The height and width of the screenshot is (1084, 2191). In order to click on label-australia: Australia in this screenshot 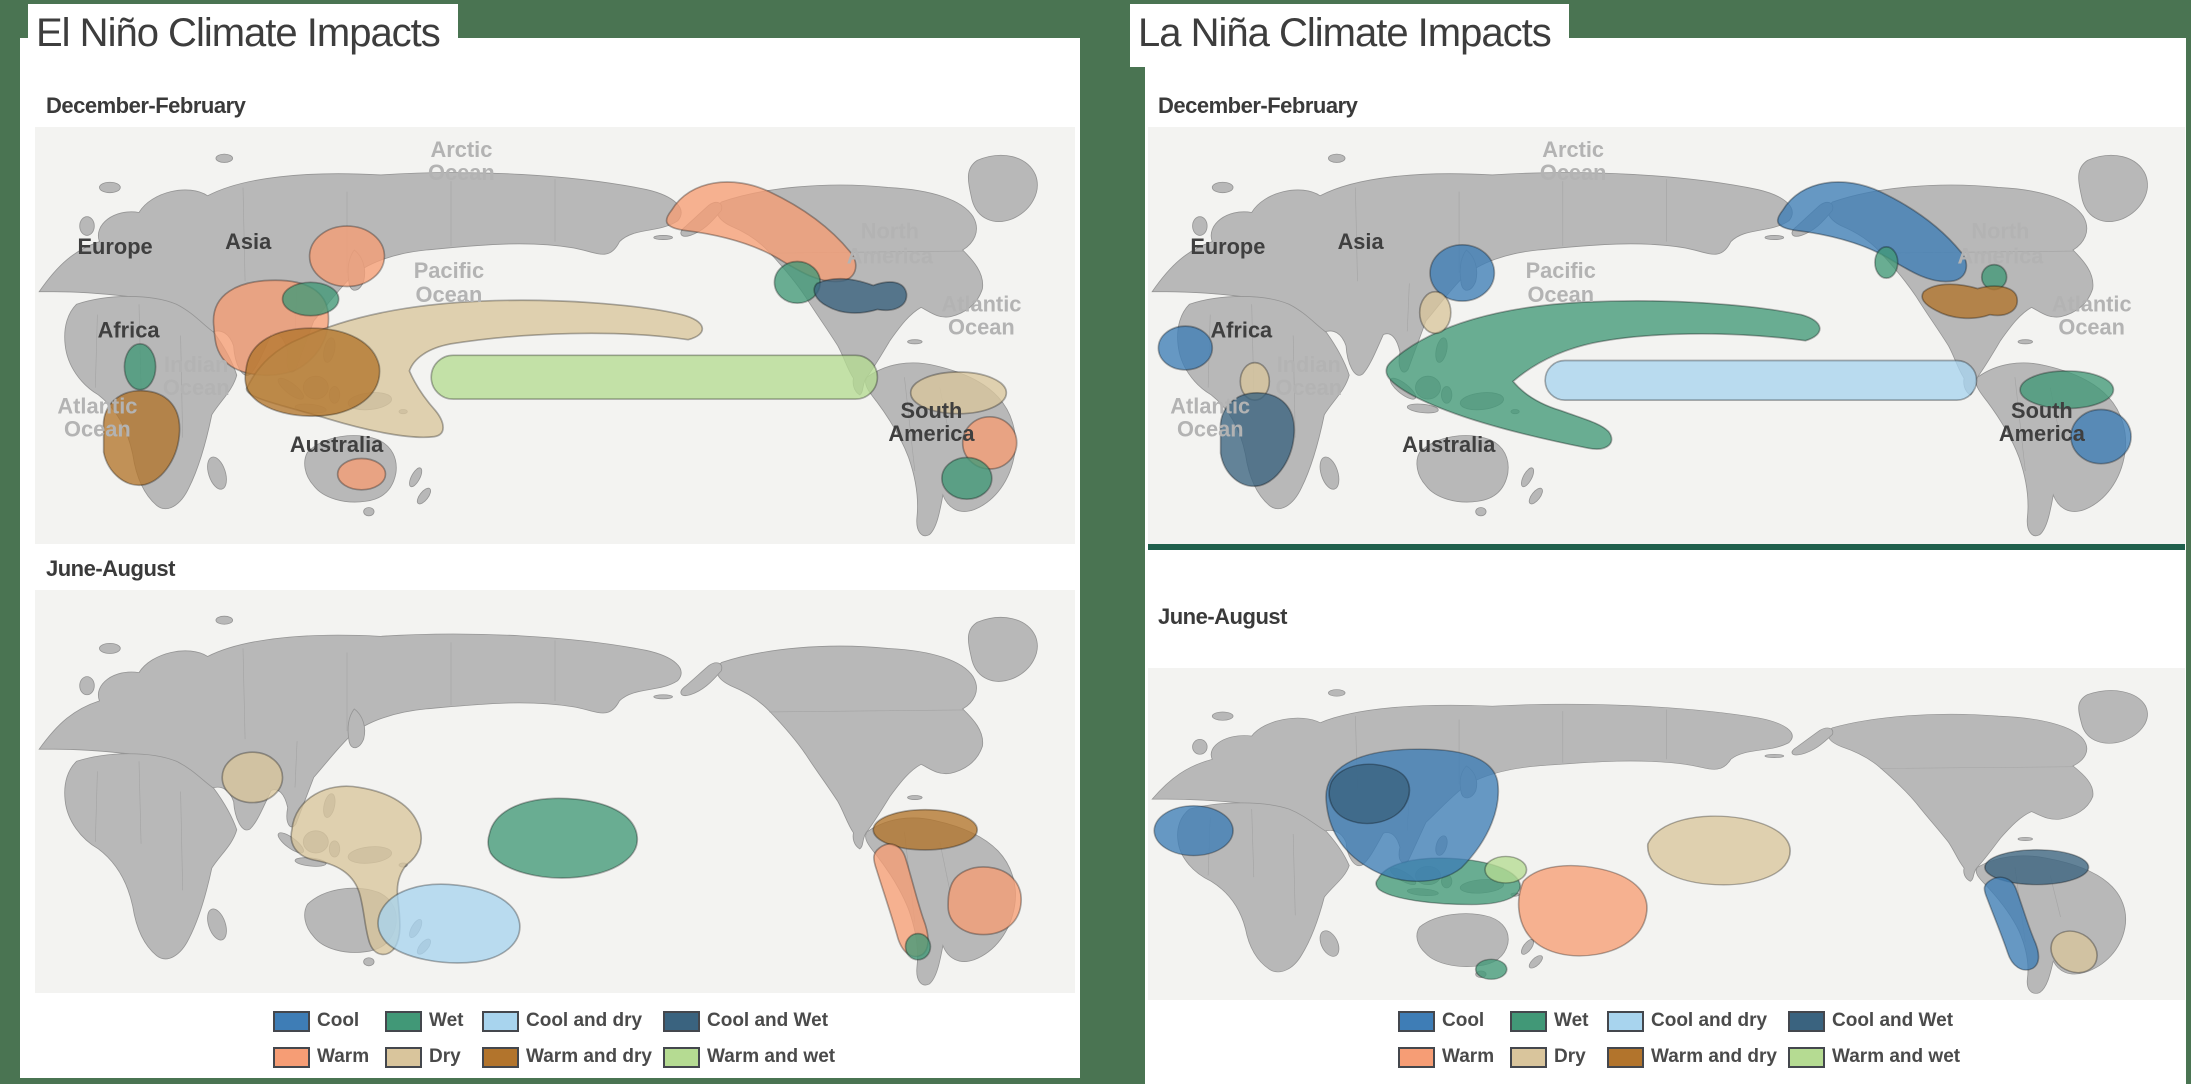, I will do `click(1449, 444)`.